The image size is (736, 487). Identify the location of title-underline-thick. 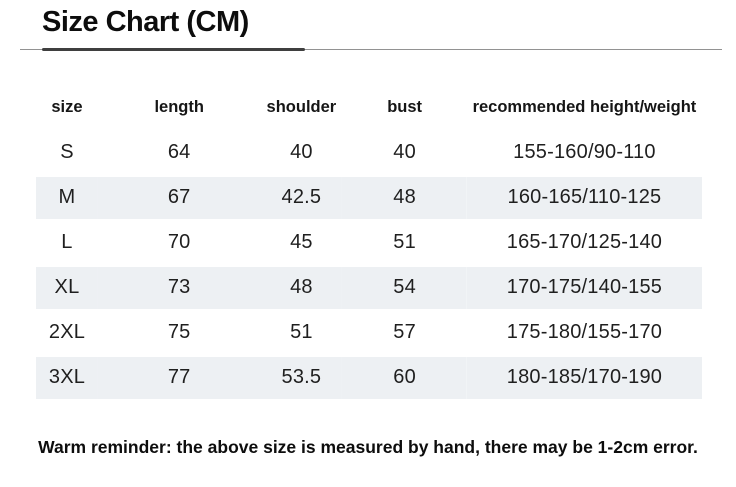
(173, 49).